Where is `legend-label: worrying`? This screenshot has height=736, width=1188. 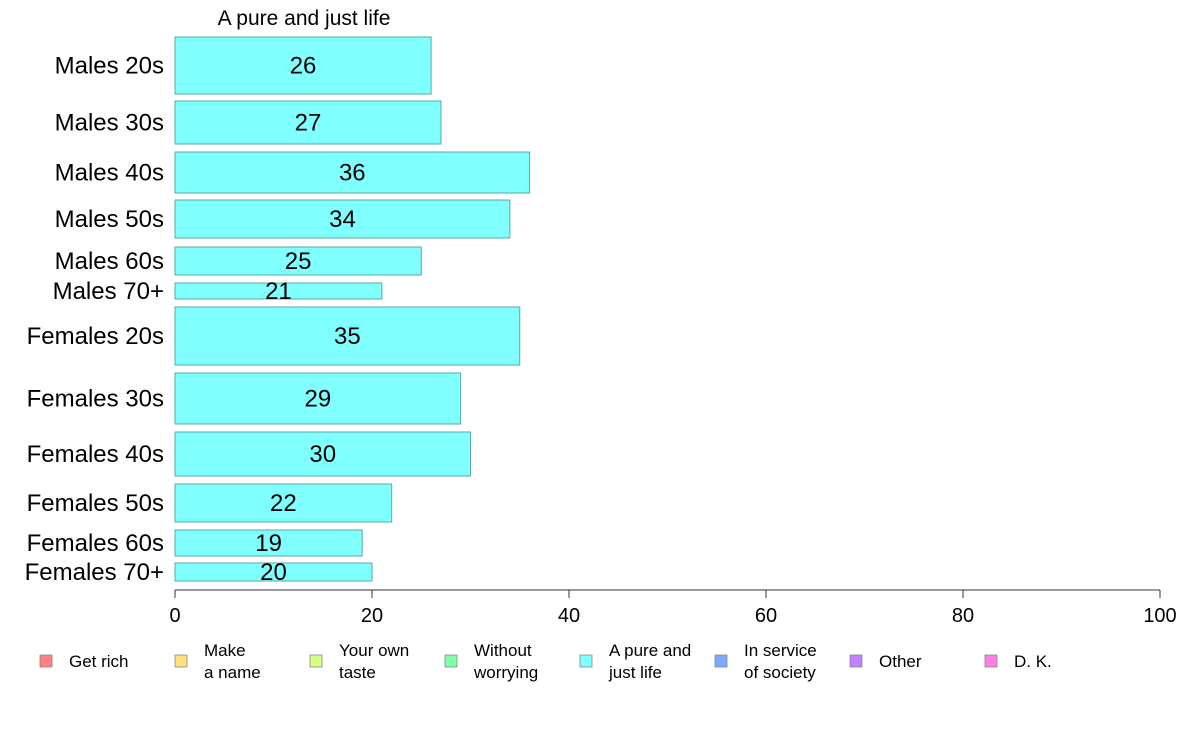 legend-label: worrying is located at coordinates (505, 672).